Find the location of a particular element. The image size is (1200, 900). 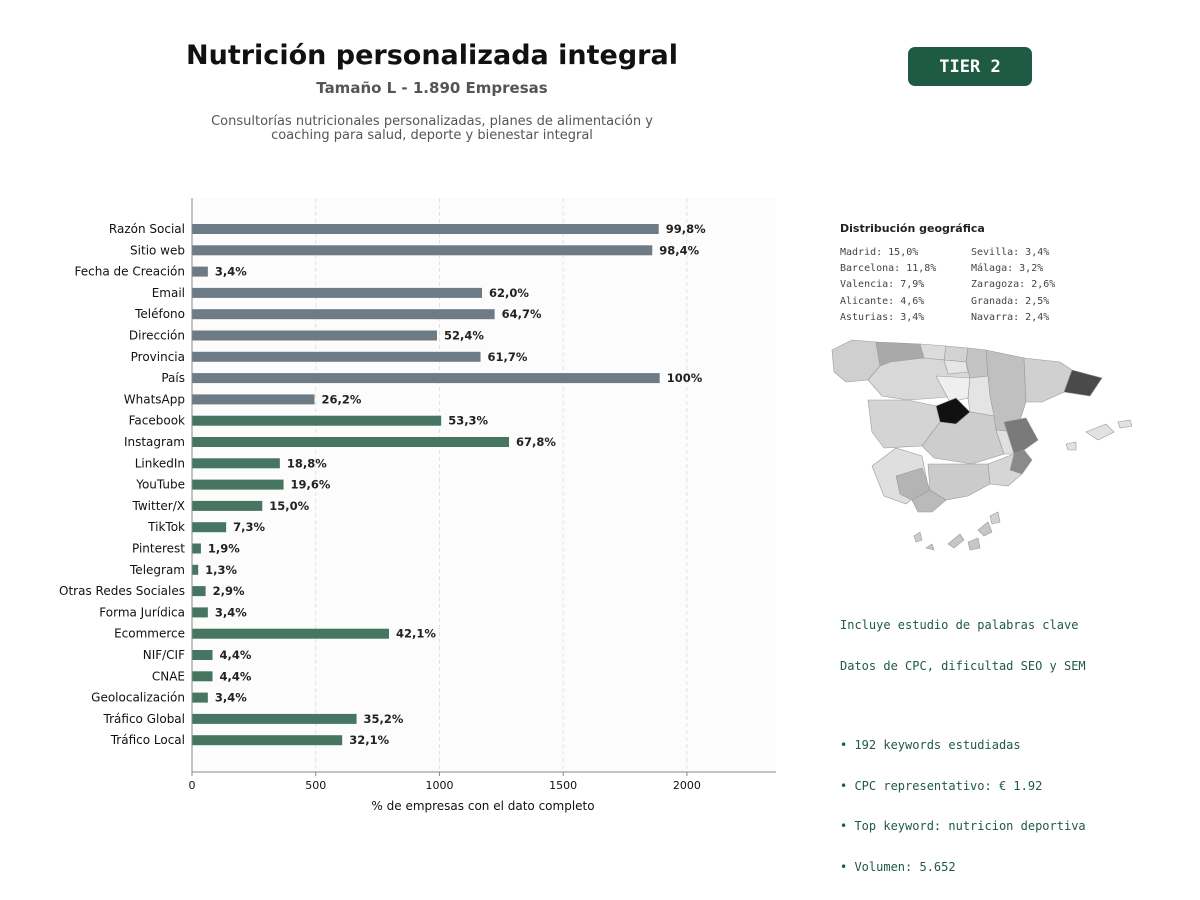

data-label: 1,9% is located at coordinates (224, 549).